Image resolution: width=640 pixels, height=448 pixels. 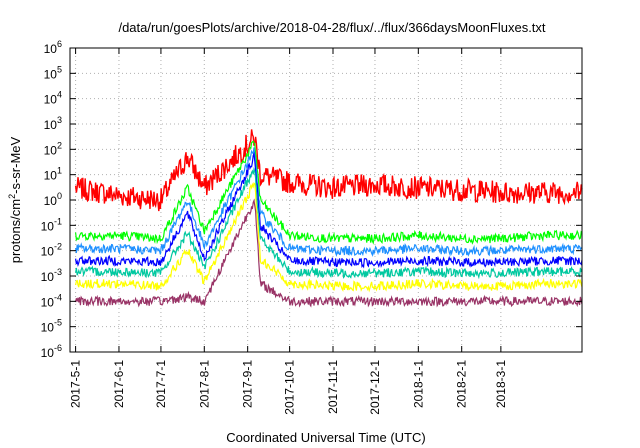 I want to click on x-tick-label: 2018-1-1, so click(x=418, y=384).